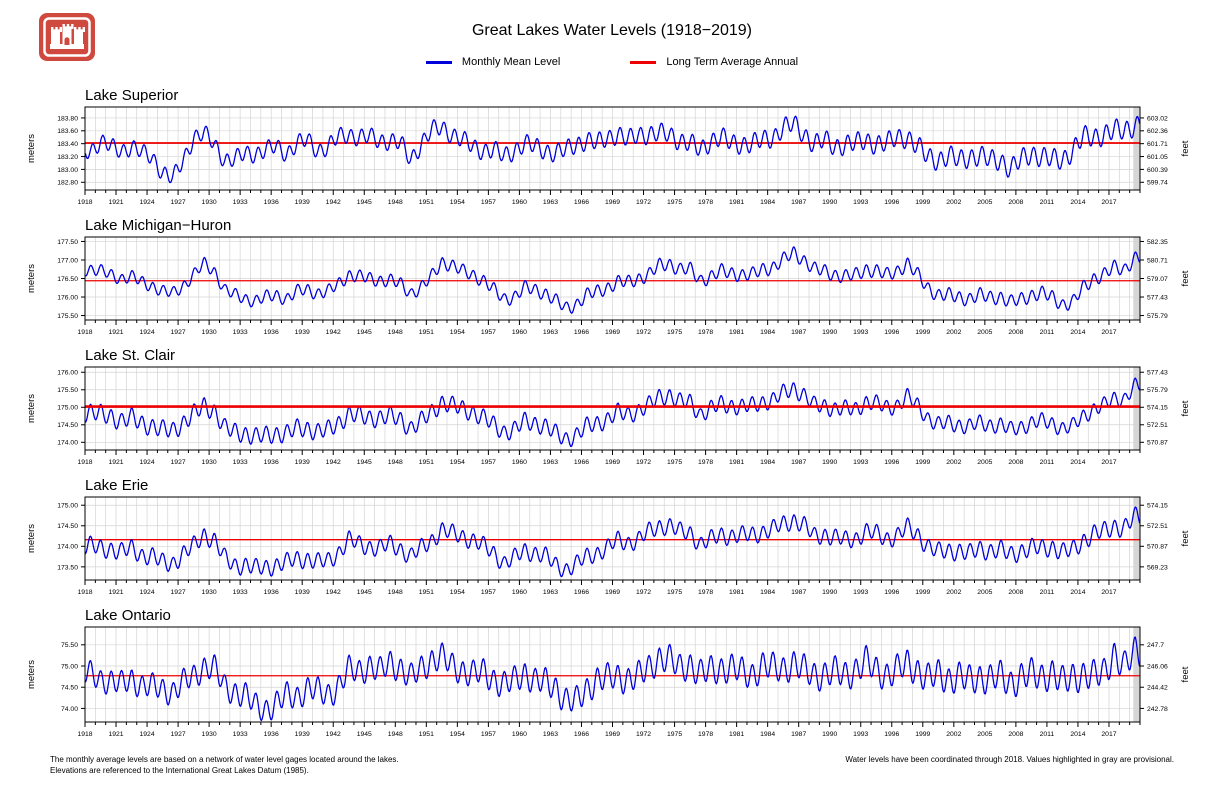 The image size is (1224, 792). I want to click on svg-text: 603.02, so click(1157, 118).